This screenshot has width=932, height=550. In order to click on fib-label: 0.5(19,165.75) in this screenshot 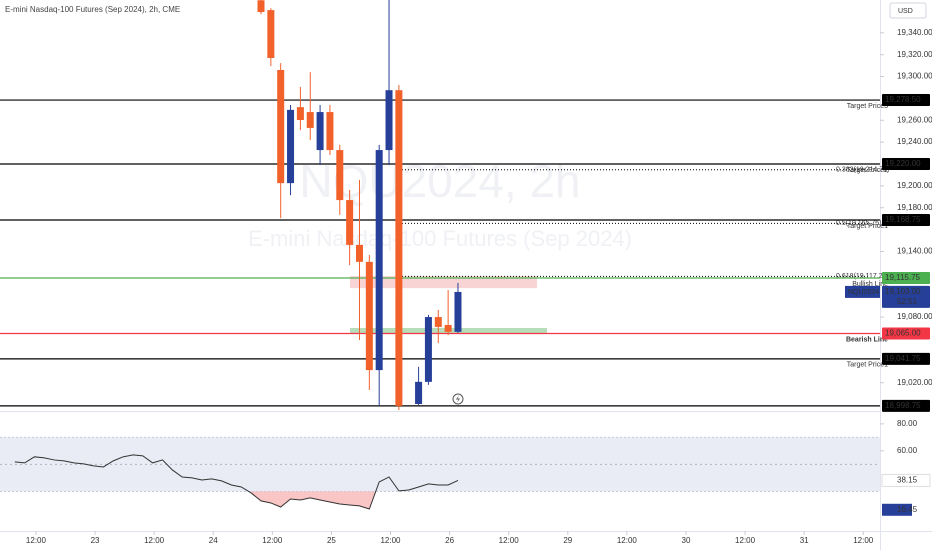, I will do `click(859, 223)`.